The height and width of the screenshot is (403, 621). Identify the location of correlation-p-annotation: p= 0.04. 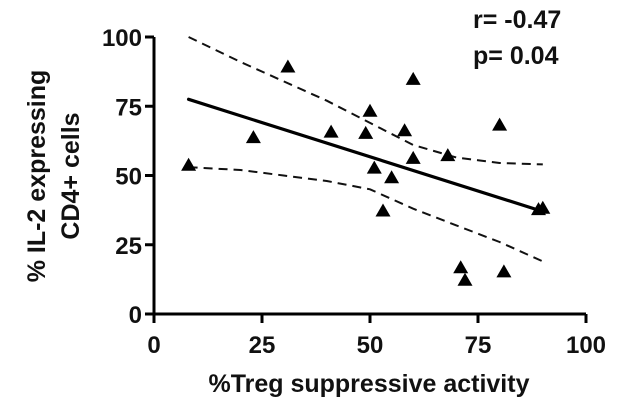
(516, 56).